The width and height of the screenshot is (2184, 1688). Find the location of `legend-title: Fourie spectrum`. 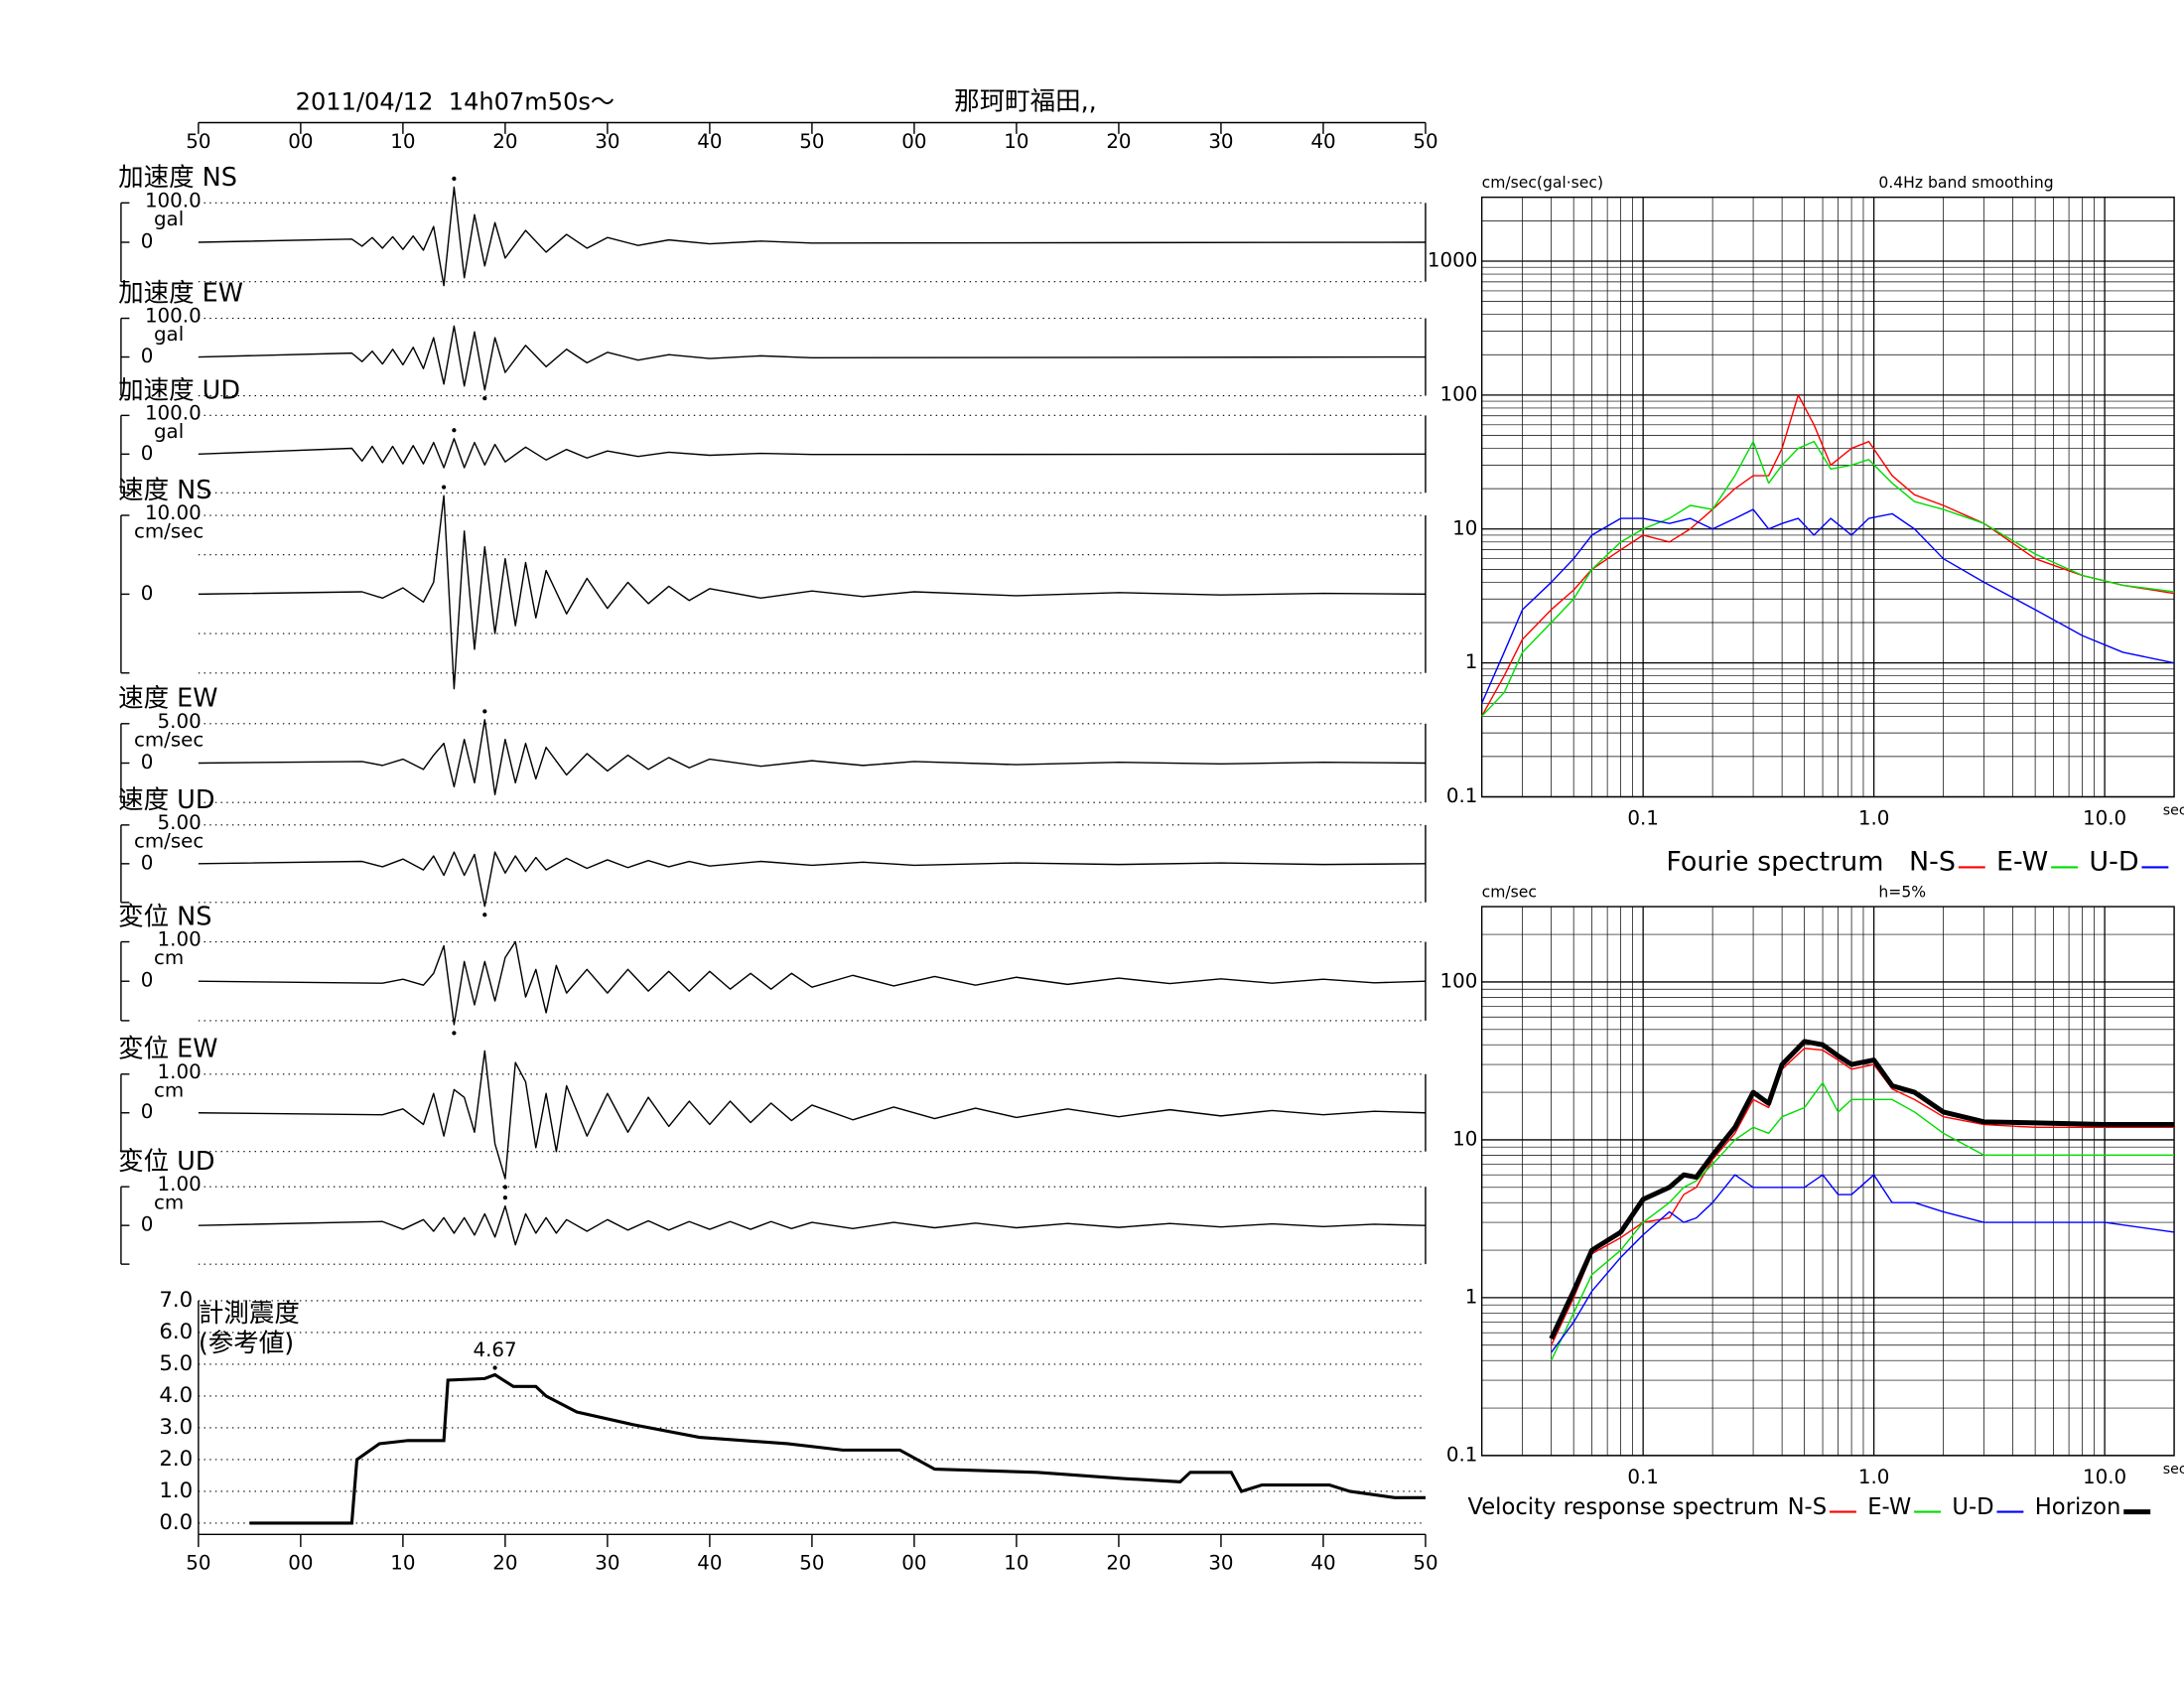

legend-title: Fourie spectrum is located at coordinates (1774, 862).